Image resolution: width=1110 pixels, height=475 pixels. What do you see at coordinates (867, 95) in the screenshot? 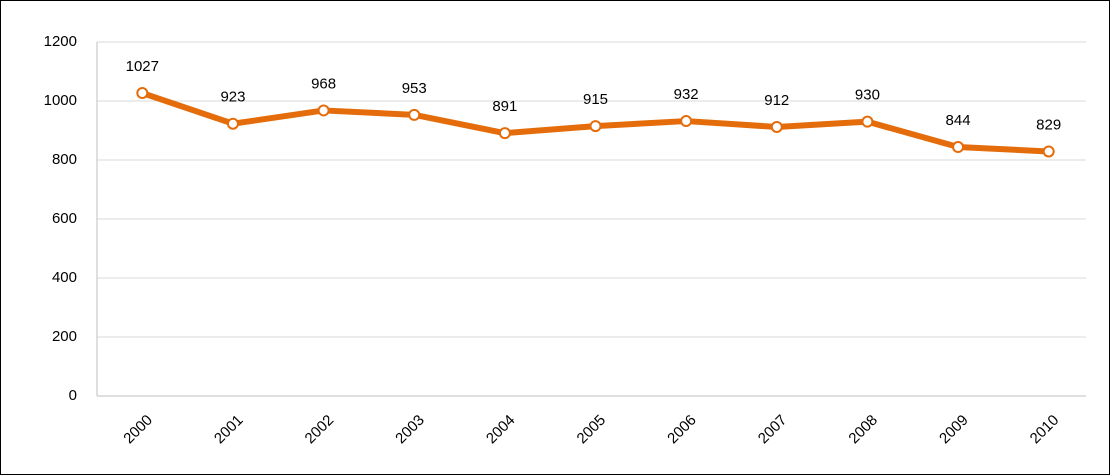
I see `data-label: 930` at bounding box center [867, 95].